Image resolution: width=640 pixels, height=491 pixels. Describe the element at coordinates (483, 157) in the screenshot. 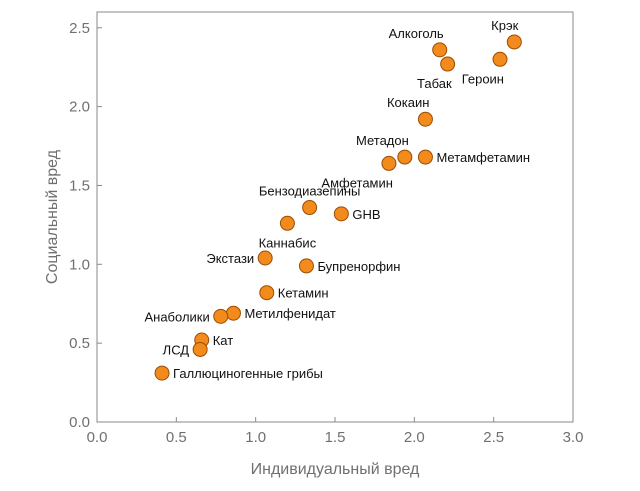

I see `point-label: Метамфетамин` at that location.